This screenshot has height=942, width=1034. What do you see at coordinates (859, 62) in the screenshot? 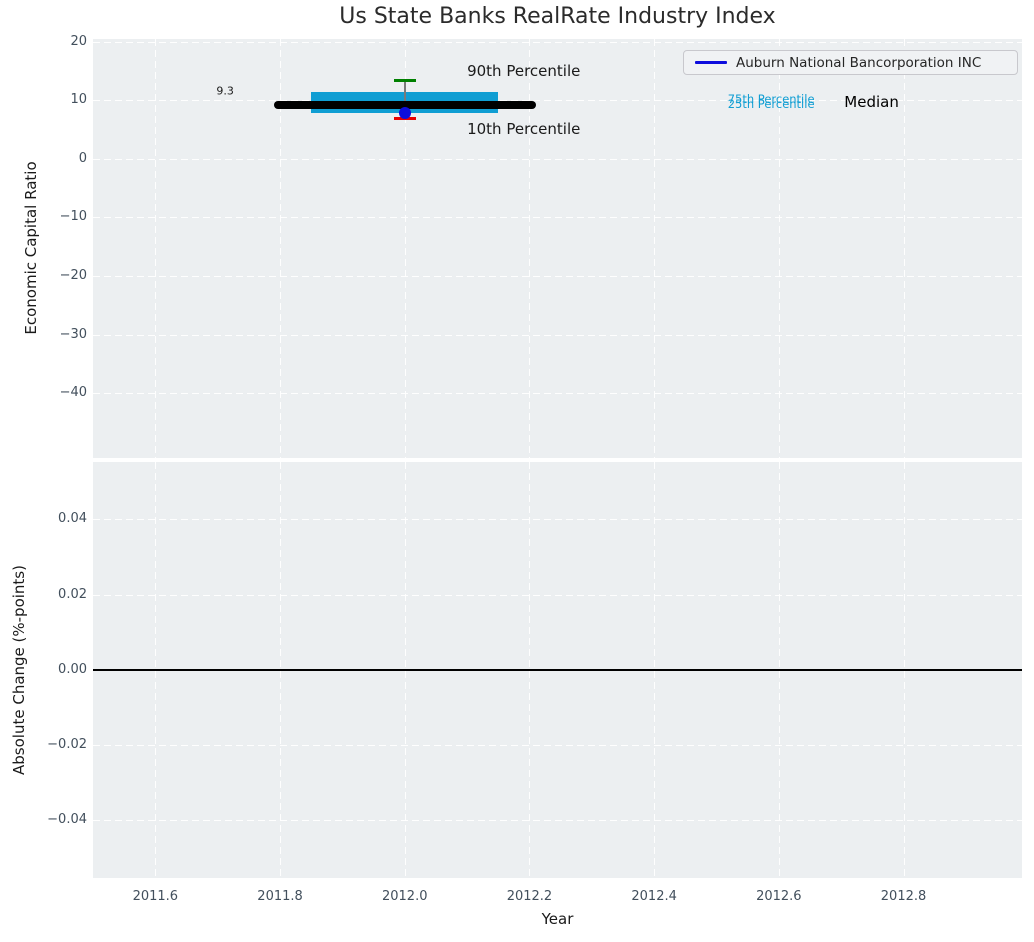
I see `legend-entry-label: Auburn National Bancorporation INC` at bounding box center [859, 62].